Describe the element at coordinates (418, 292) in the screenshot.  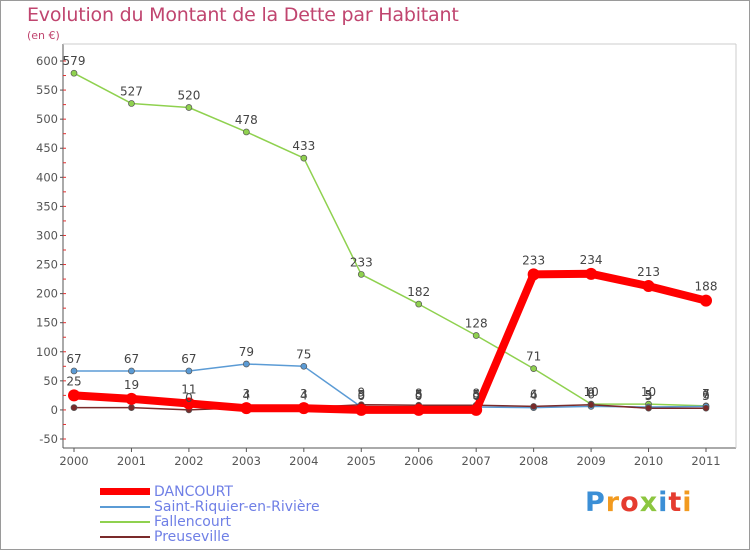
I see `data-label: 182` at that location.